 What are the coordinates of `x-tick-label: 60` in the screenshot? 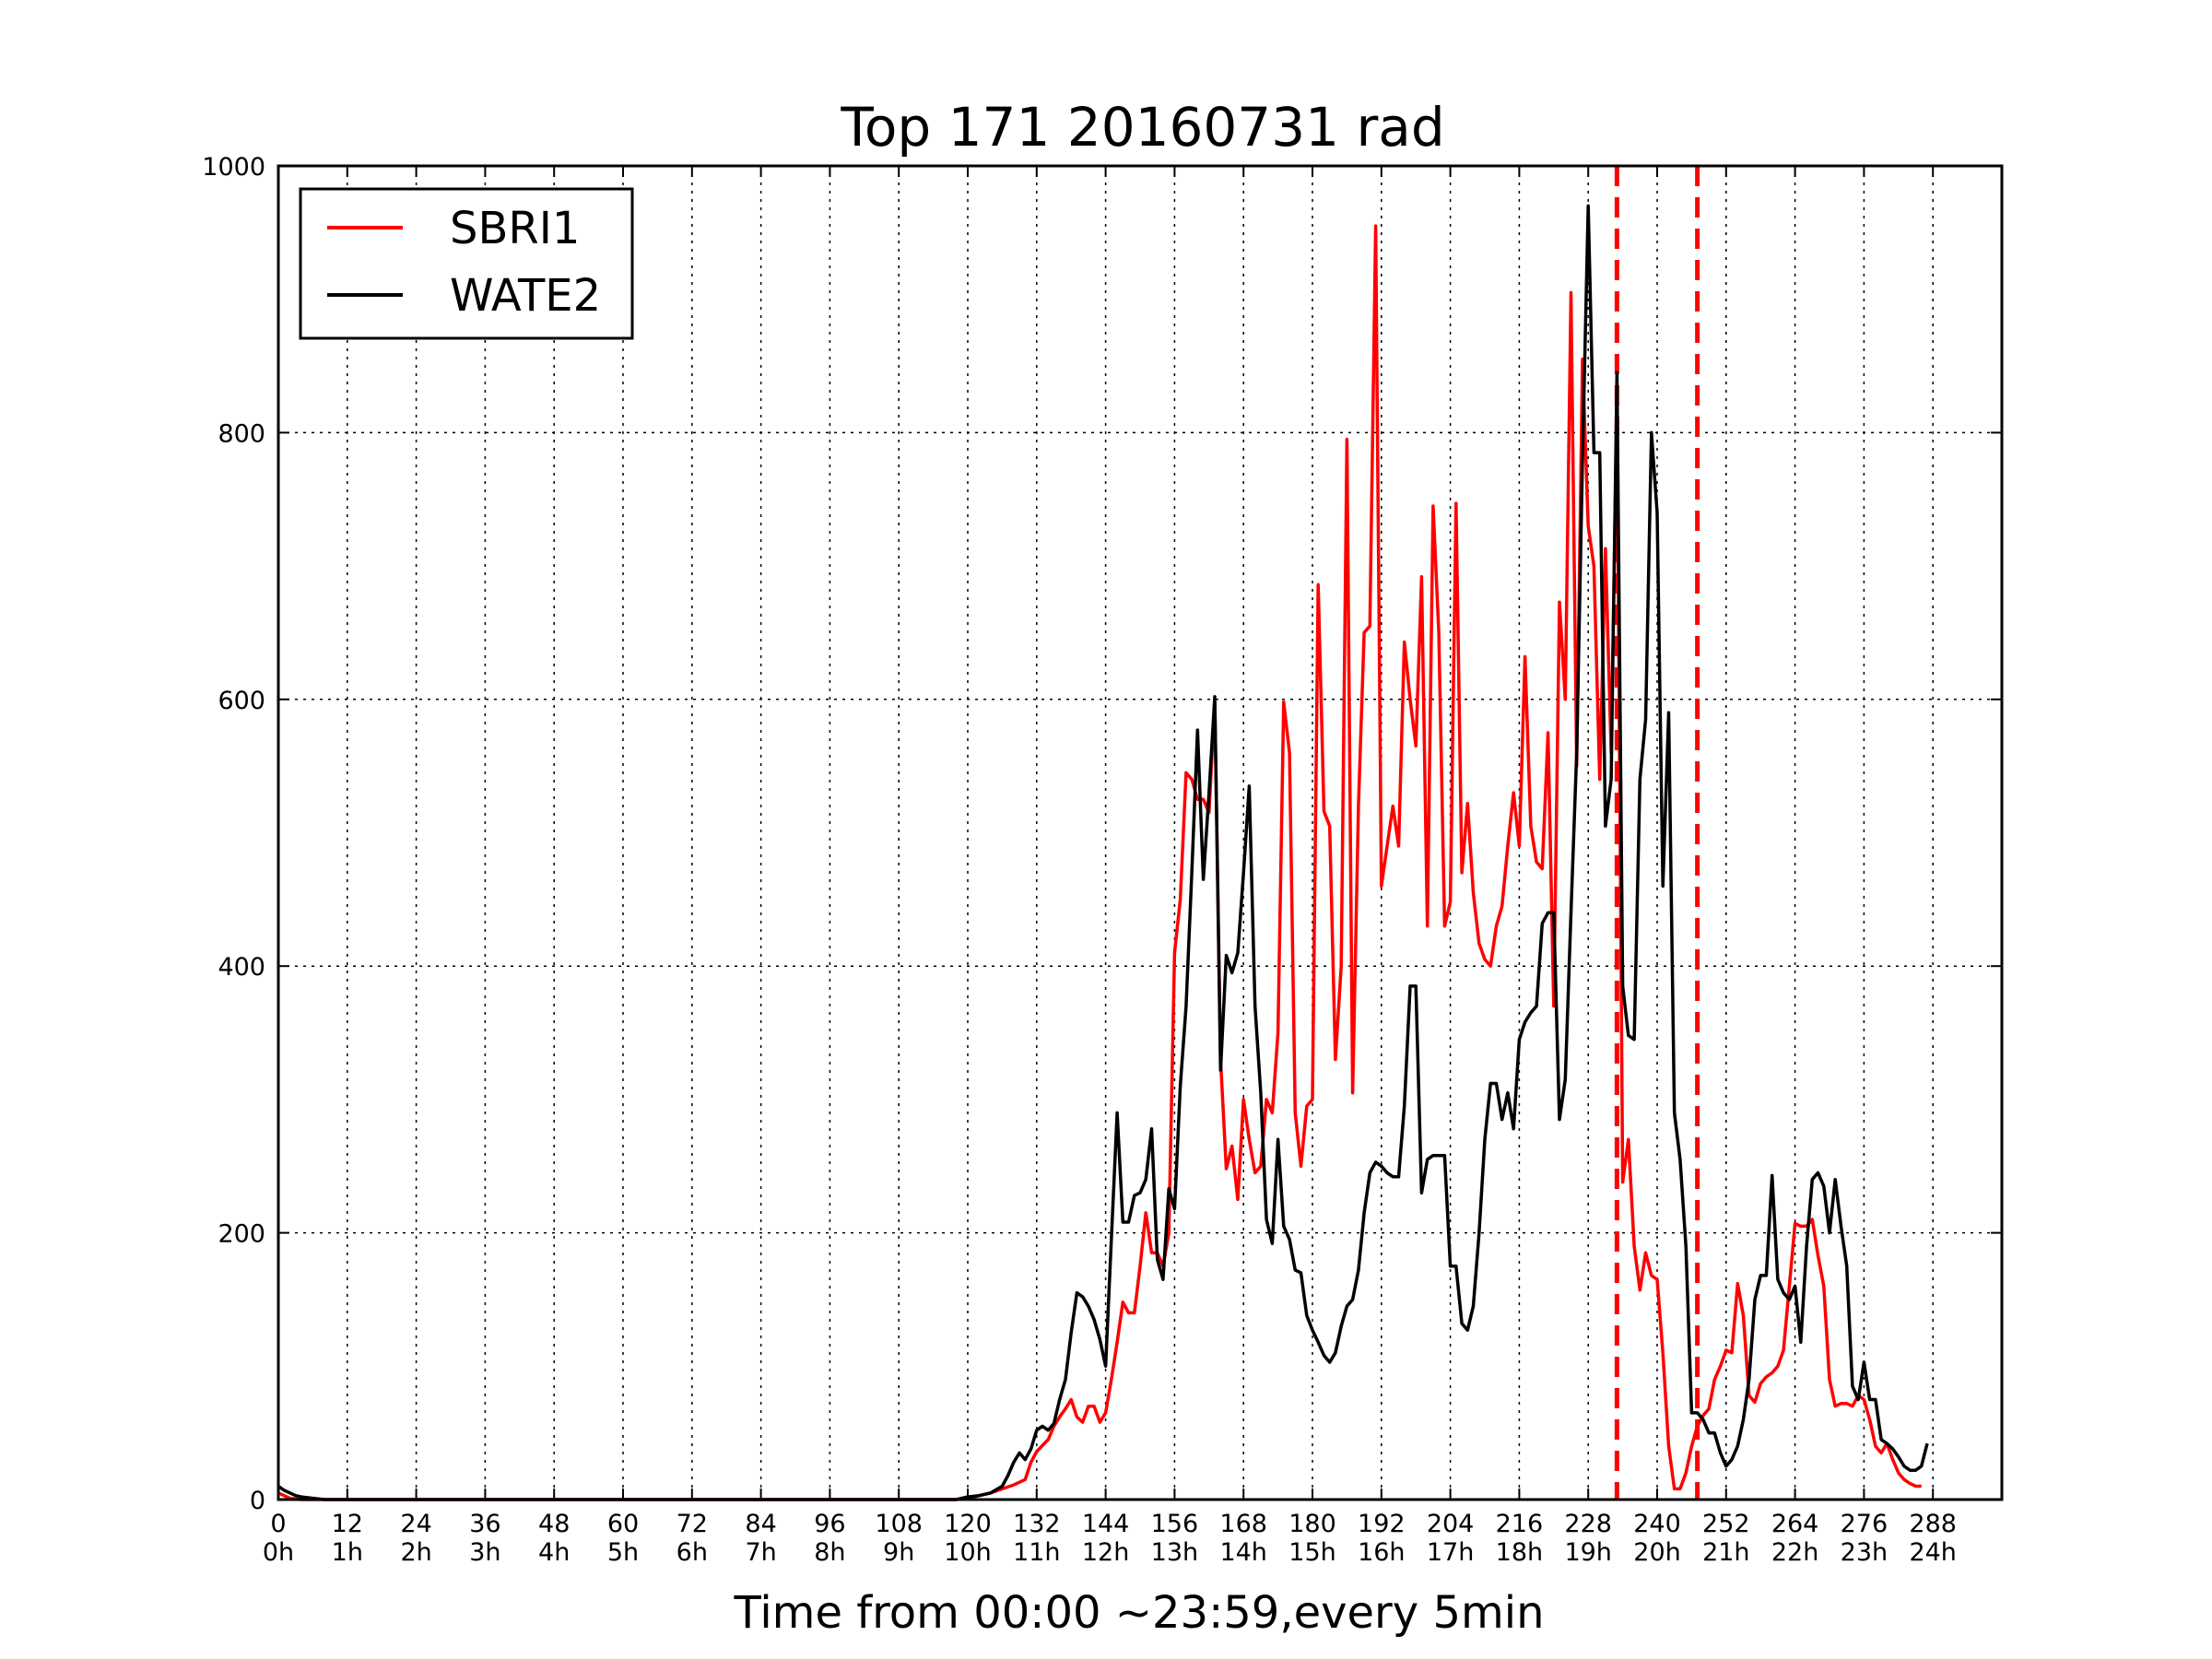 It's located at (623, 1524).